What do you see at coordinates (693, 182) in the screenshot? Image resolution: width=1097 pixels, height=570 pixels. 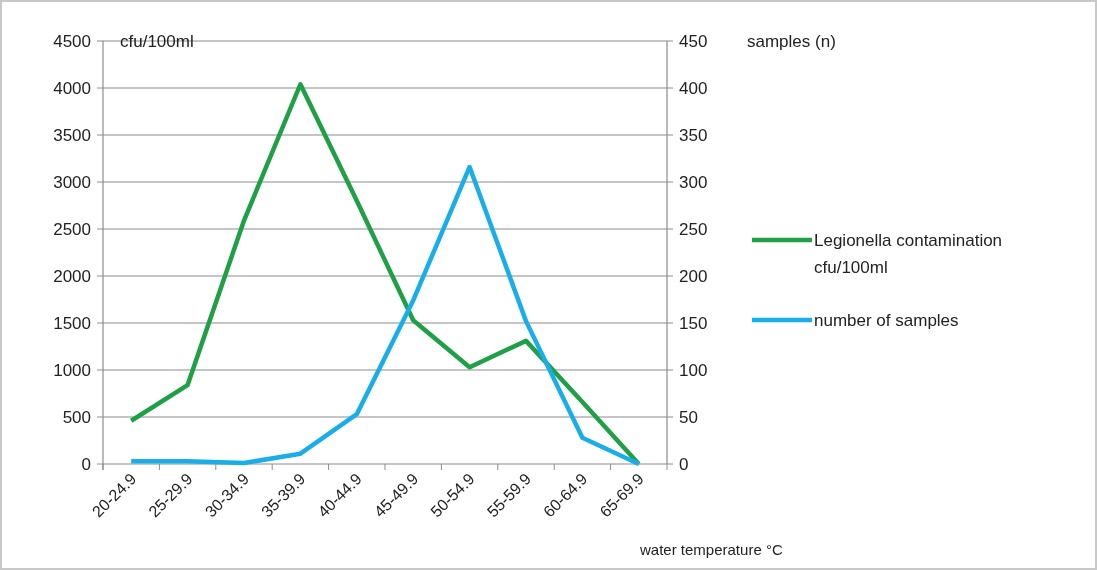 I see `y2-tick-label: 300` at bounding box center [693, 182].